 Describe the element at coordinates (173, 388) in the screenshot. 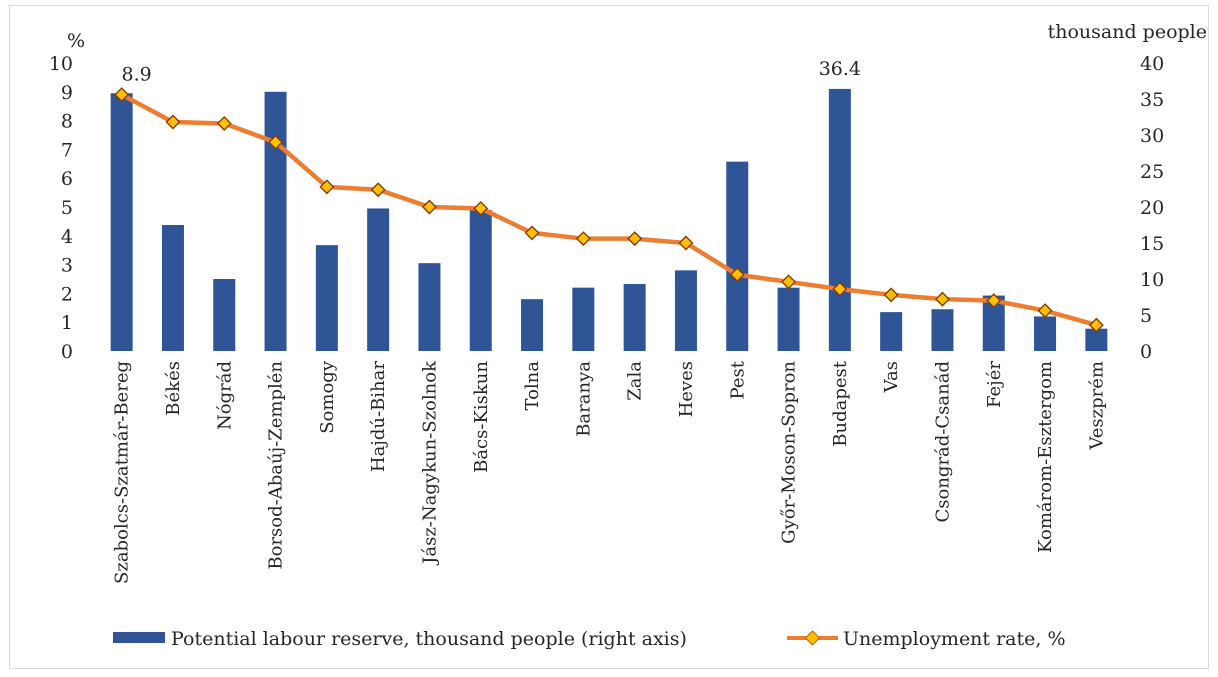

I see `category-label: Békés` at that location.